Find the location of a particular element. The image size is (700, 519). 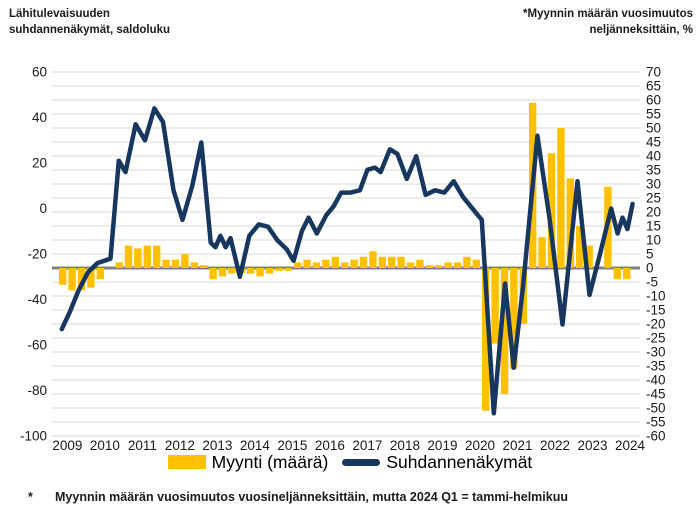

svg-text: 2019 is located at coordinates (442, 445).